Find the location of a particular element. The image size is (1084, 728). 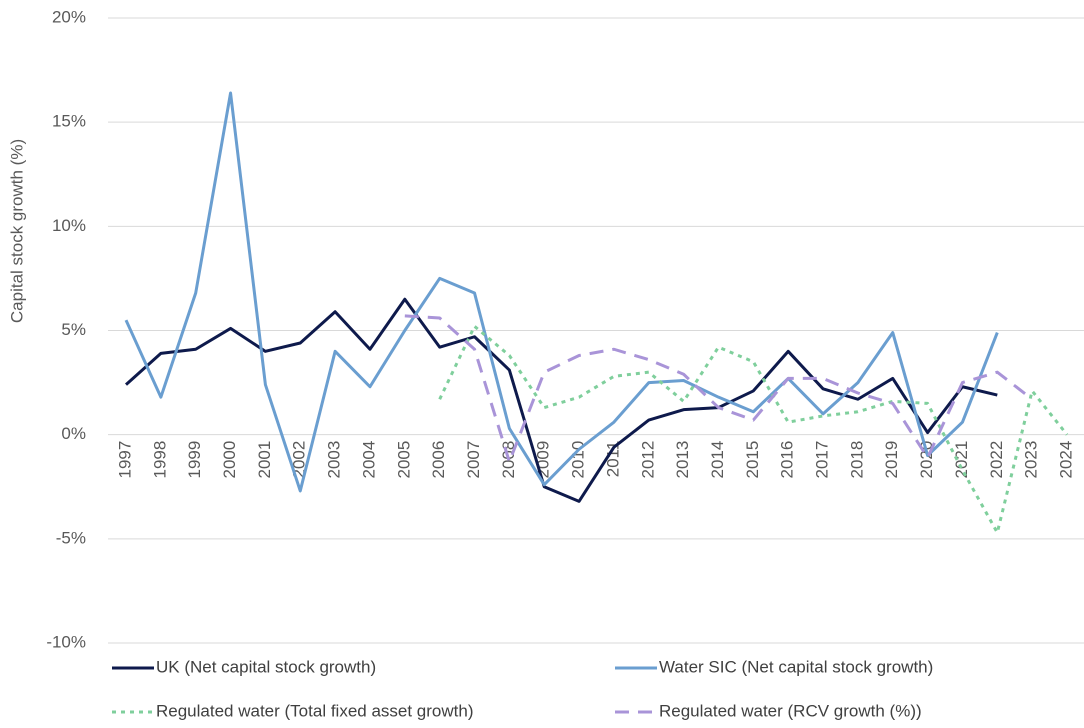

x-tick-label: 2024 is located at coordinates (1065, 460).